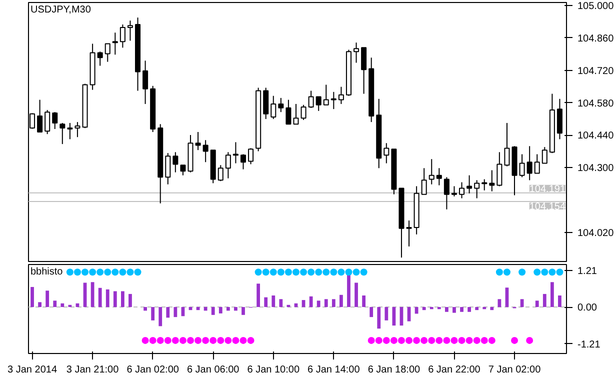 Image resolution: width=616 pixels, height=378 pixels. I want to click on y-tick-label: 0.00, so click(588, 308).